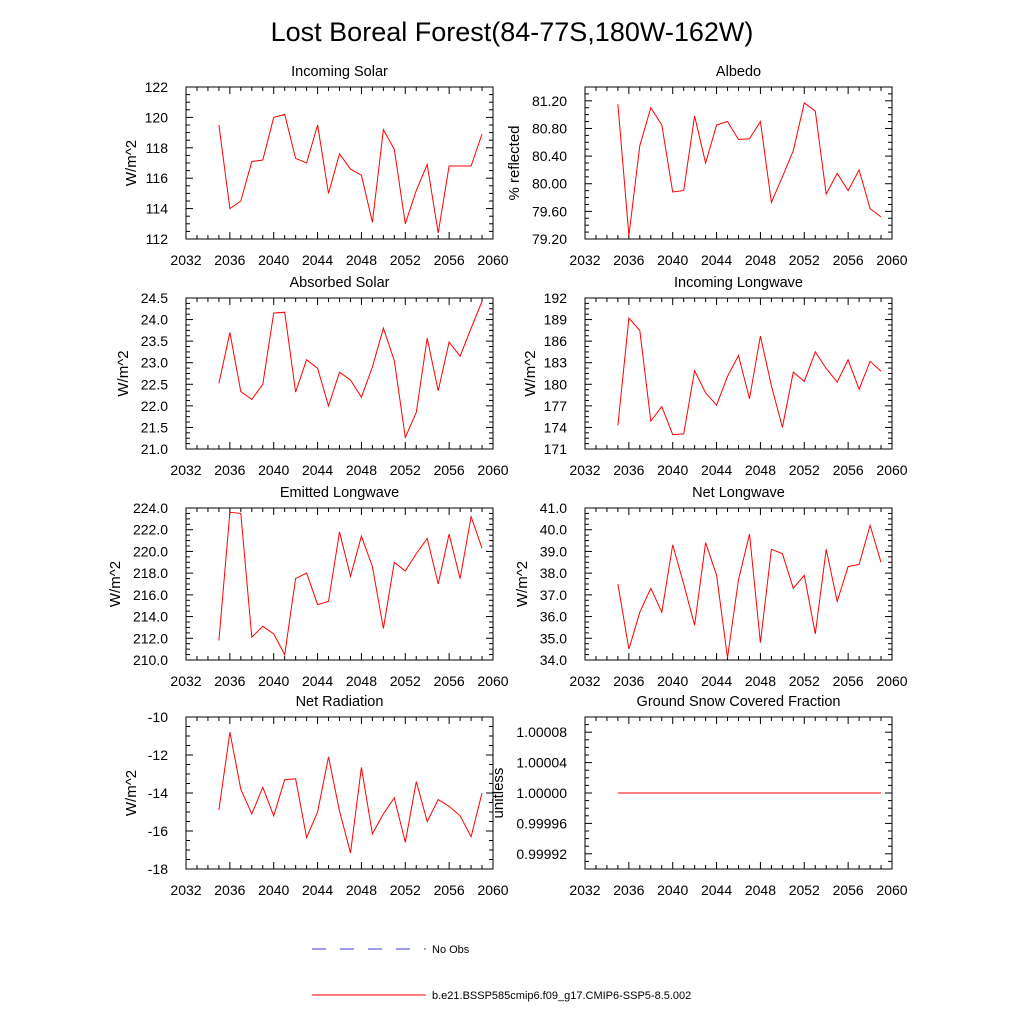 This screenshot has width=1024, height=1024. Describe the element at coordinates (150, 530) in the screenshot. I see `y-tick-label: 222.0` at that location.